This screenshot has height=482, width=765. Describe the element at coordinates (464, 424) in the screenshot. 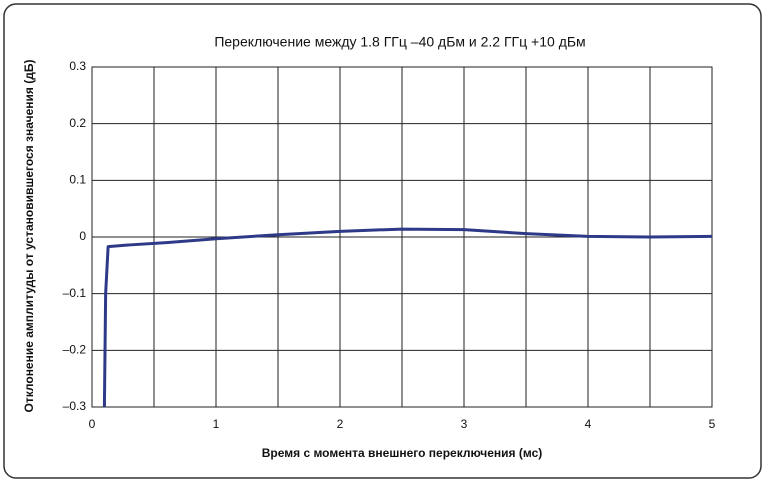

I see `x-tick-label: 3` at that location.